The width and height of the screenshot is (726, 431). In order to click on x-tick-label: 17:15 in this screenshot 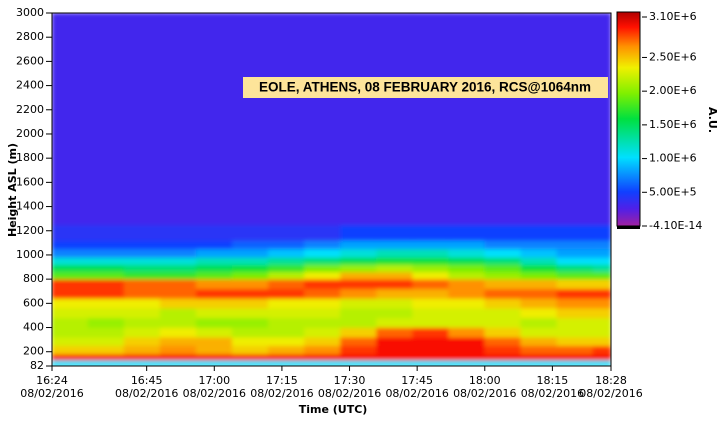, I will do `click(282, 380)`.